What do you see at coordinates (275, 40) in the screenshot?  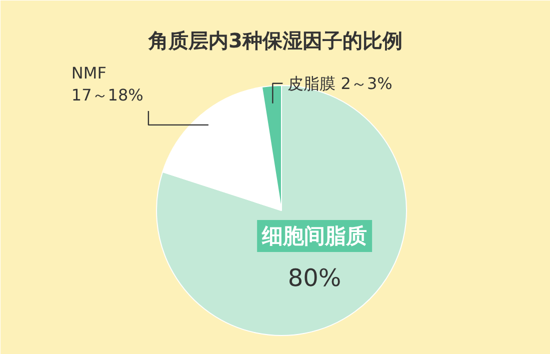 I see `chart-title: 角质层内3种保湿因子的比例` at bounding box center [275, 40].